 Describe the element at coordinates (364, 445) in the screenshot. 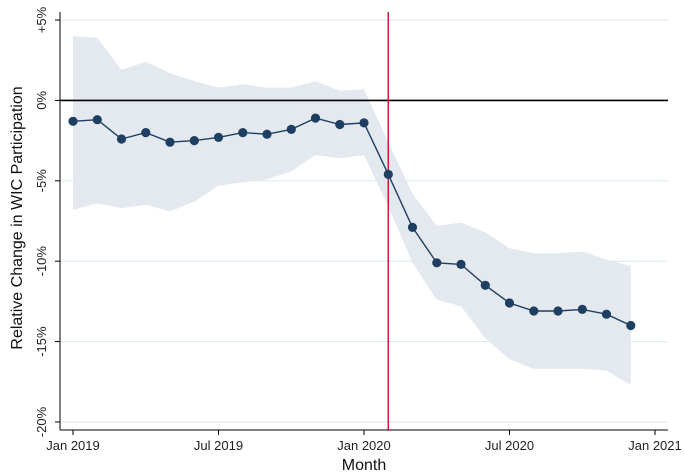

I see `x-tick-label: Jan 2020` at that location.